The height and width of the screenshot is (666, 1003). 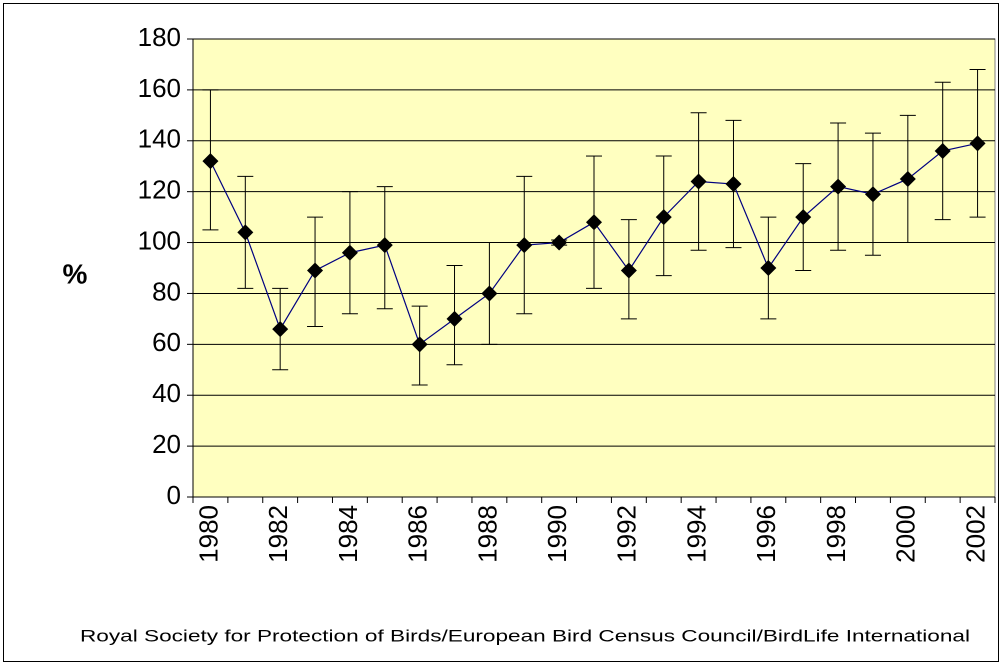 I want to click on y-axis-label: %, so click(x=75, y=273).